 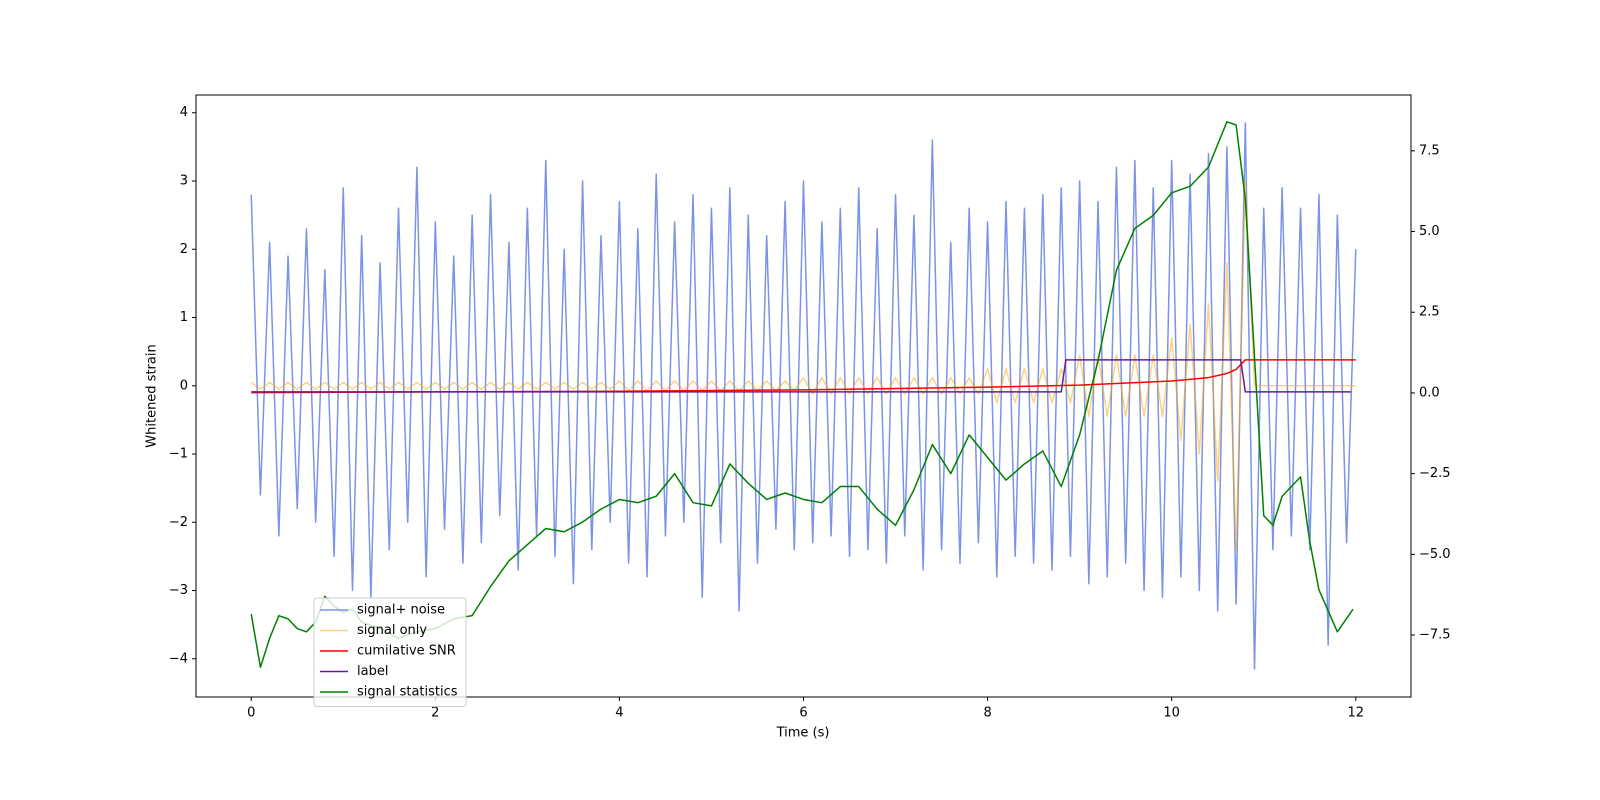 I want to click on y-tick-label: −2, so click(x=178, y=522).